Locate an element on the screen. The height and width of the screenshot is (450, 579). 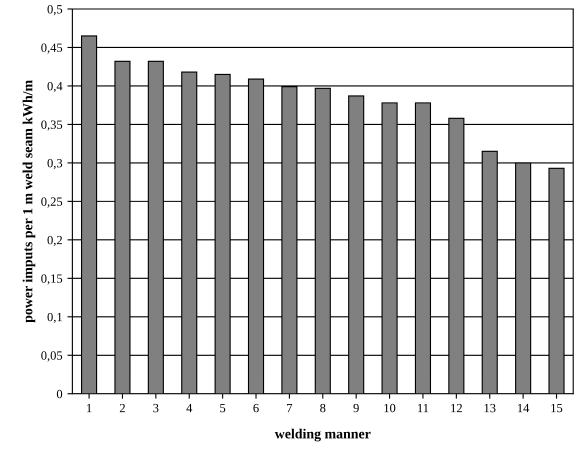
x-tick-label: 8 is located at coordinates (323, 408).